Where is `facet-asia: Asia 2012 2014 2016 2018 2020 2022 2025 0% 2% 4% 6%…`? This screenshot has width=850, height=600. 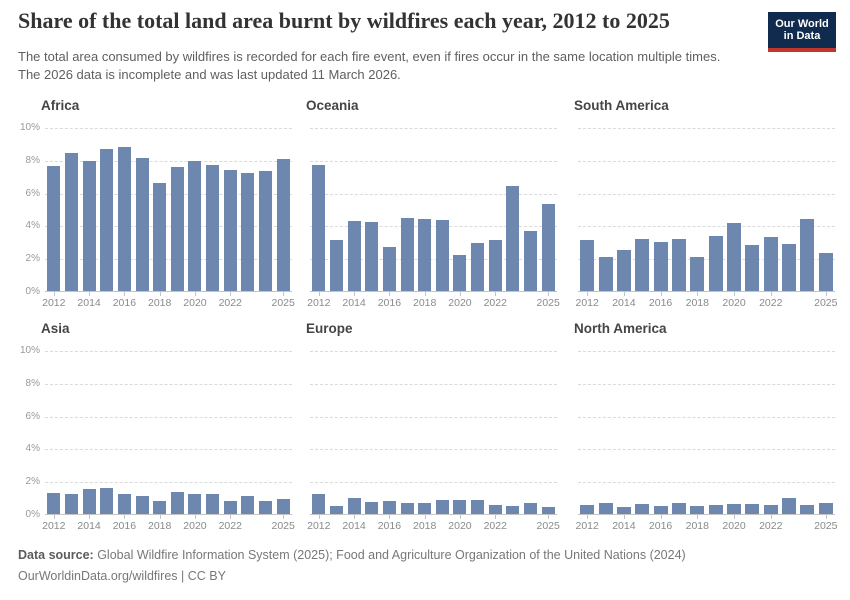
facet-asia: Asia 2012 2014 2016 2018 2020 2022 2025 0% 2% 4% 6%… is located at coordinates (157, 428).